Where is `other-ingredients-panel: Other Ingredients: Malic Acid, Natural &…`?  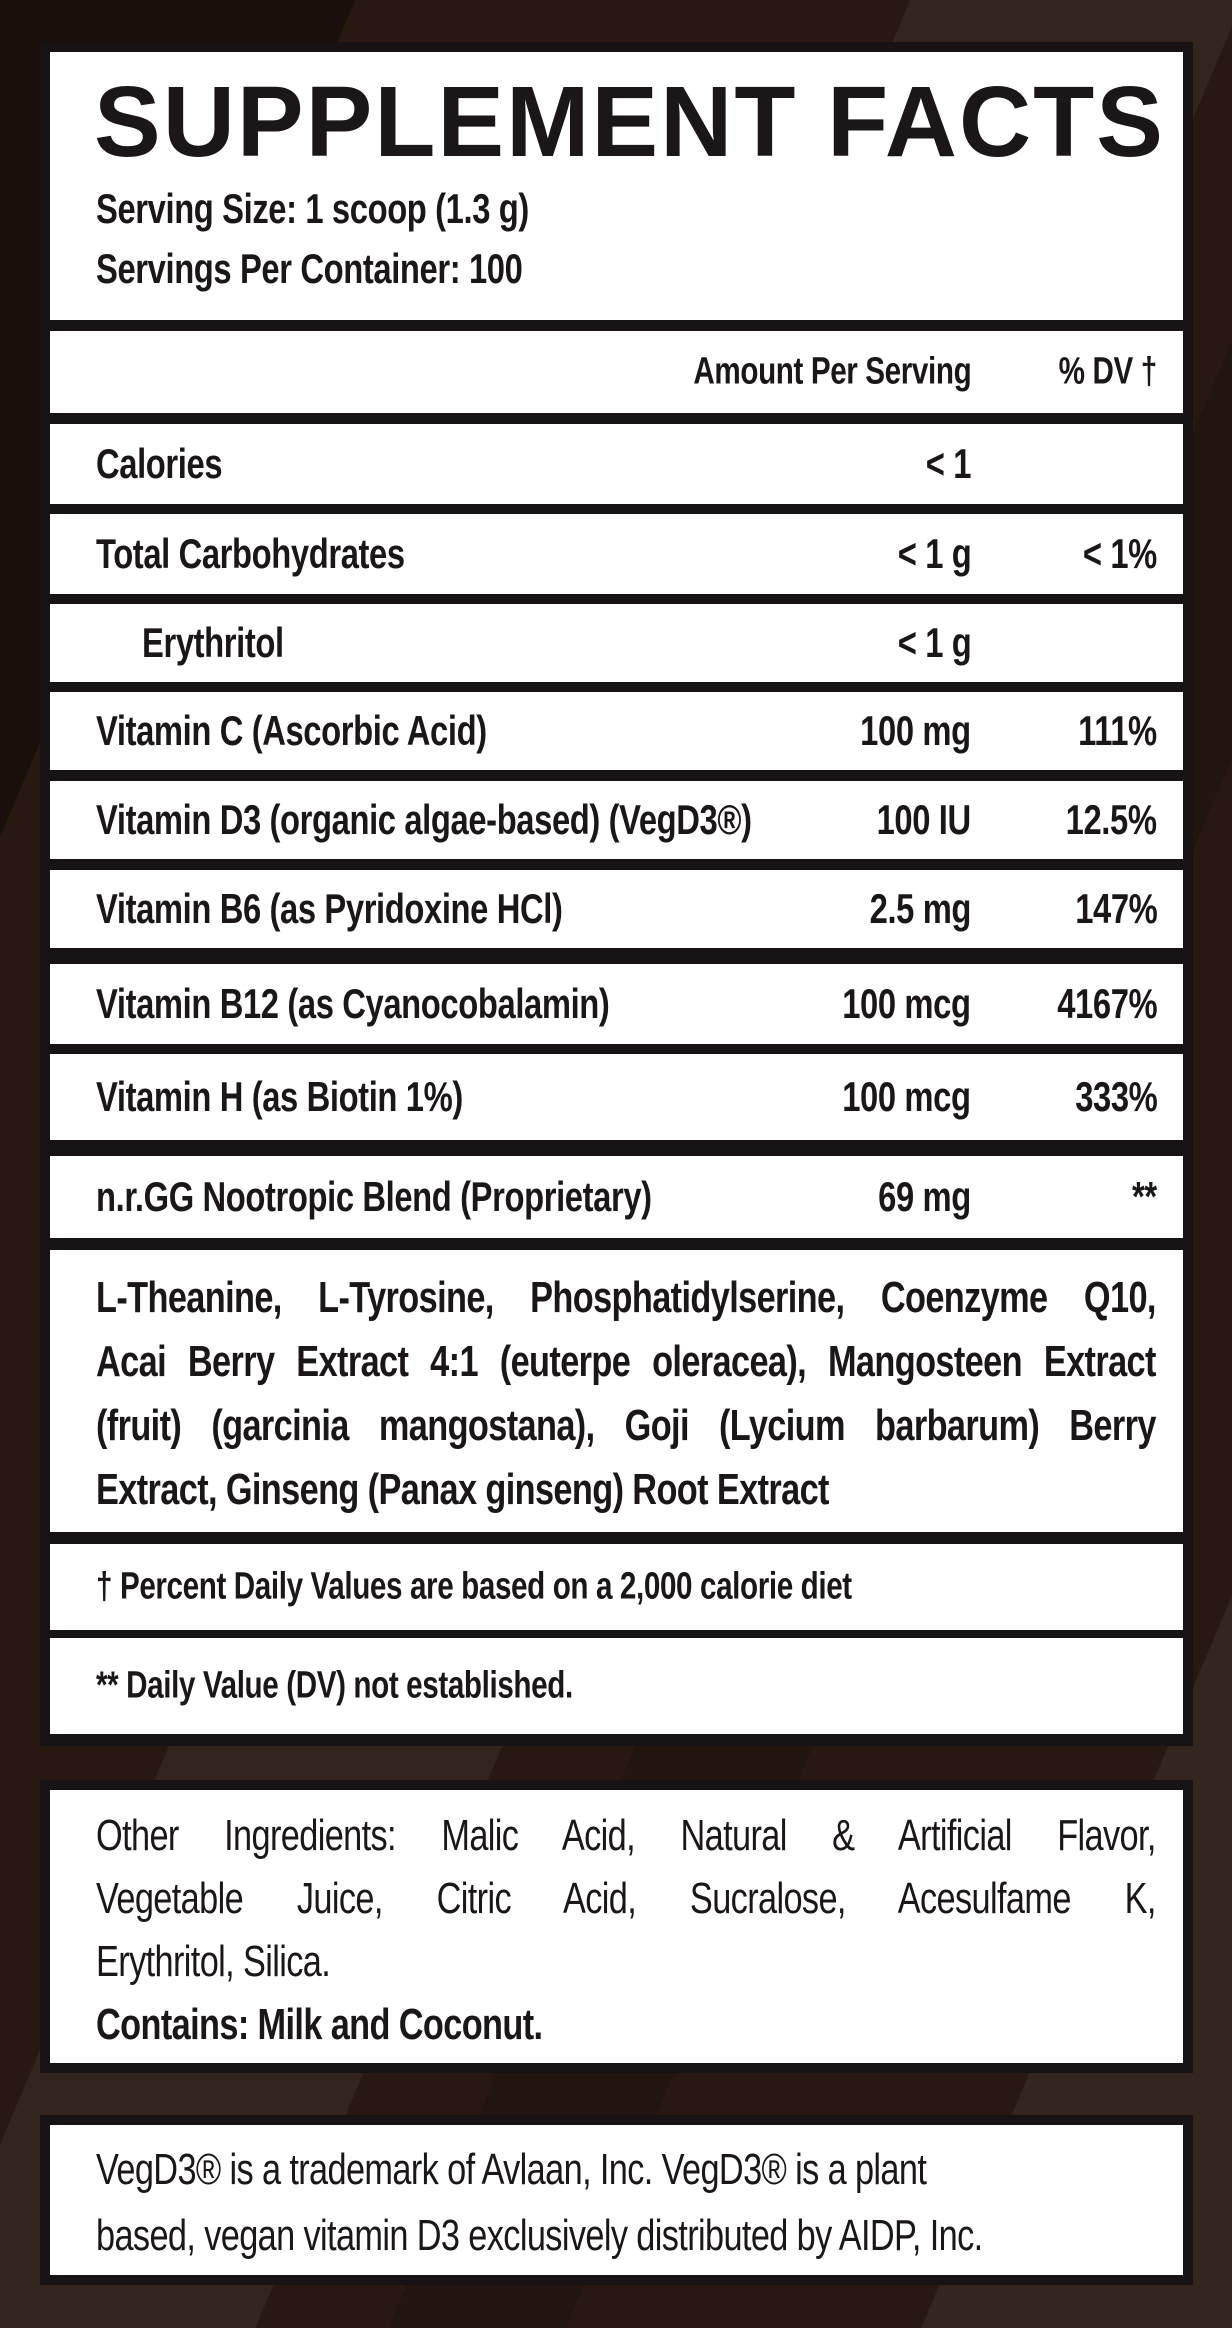 other-ingredients-panel: Other Ingredients: Malic Acid, Natural &… is located at coordinates (616, 1926).